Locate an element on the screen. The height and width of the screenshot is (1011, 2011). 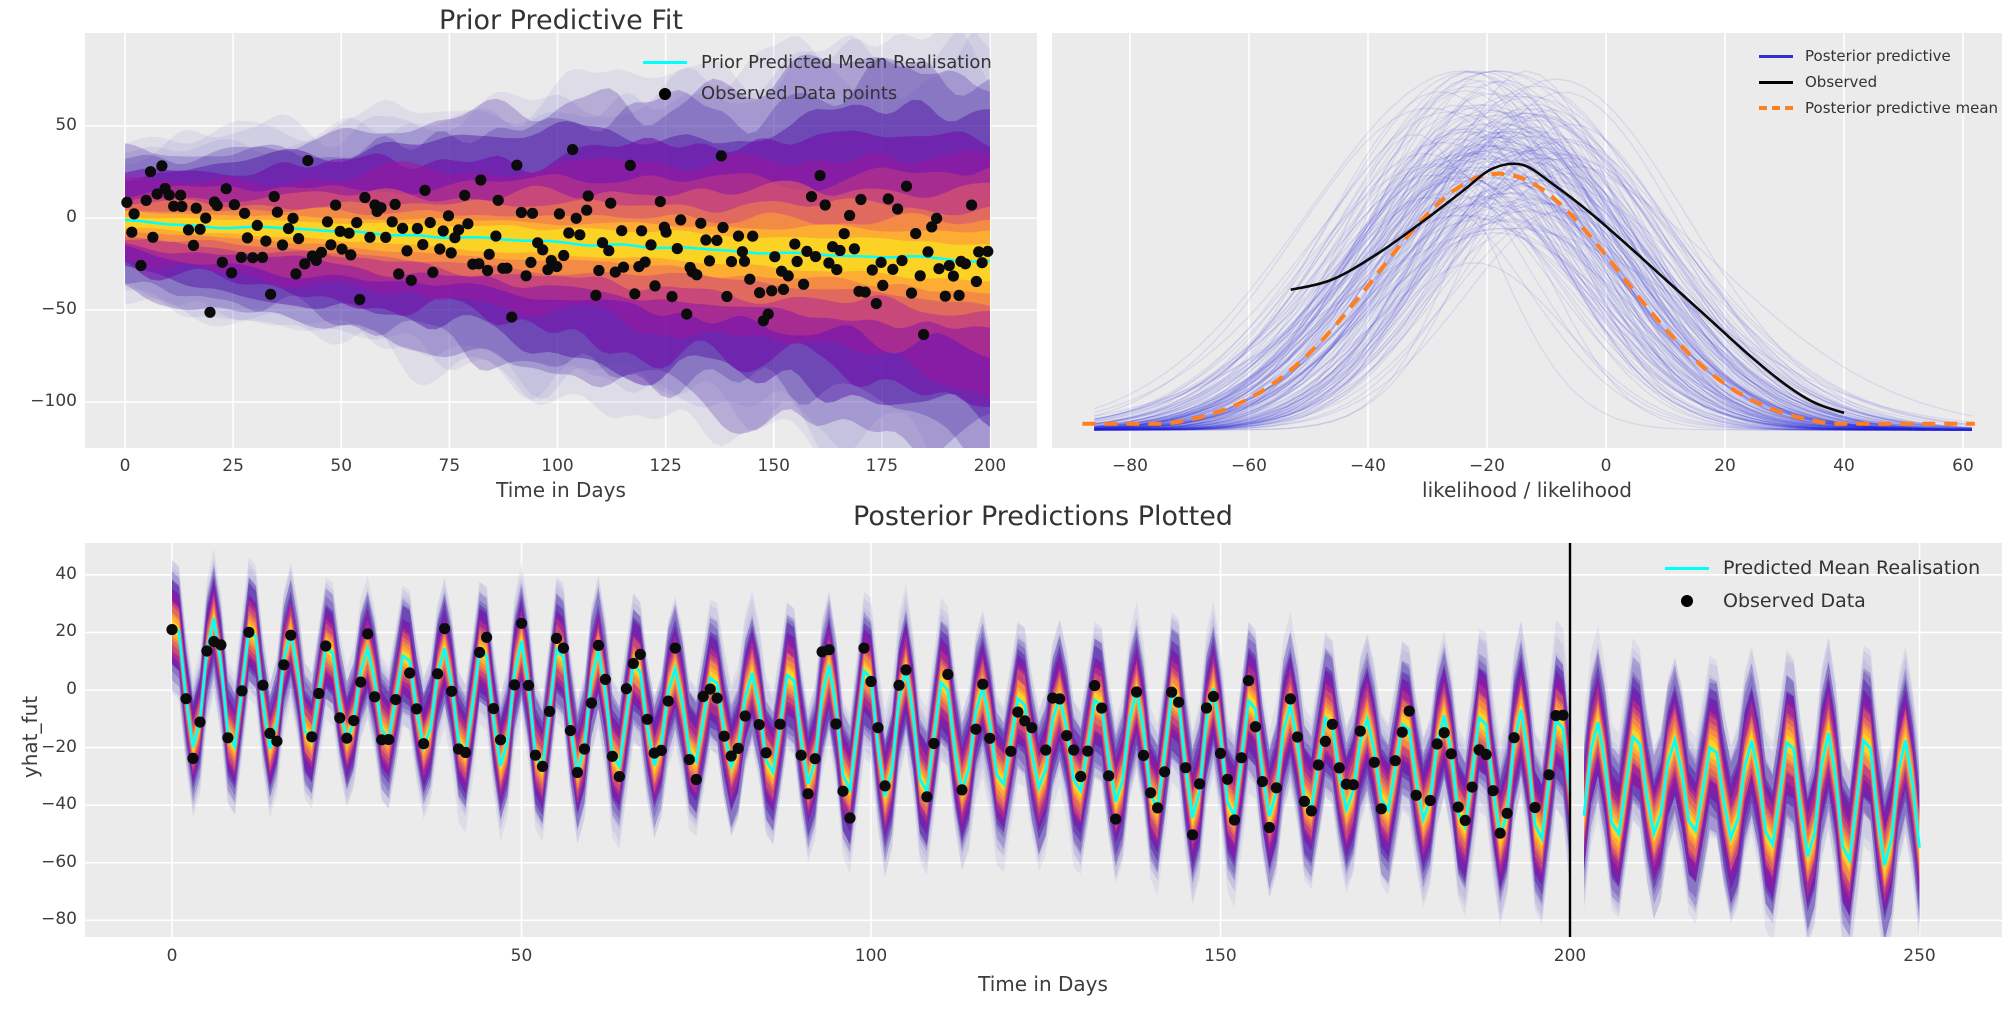
x-tick-label: 25 is located at coordinates (233, 466).